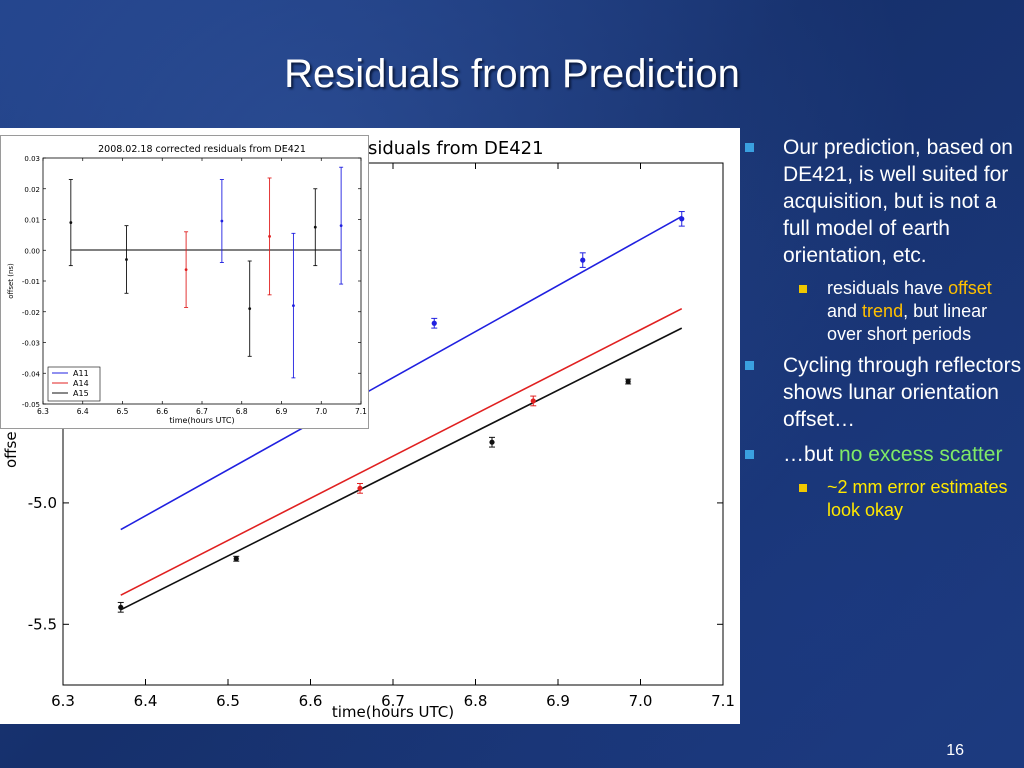 The width and height of the screenshot is (1024, 768). Describe the element at coordinates (242, 411) in the screenshot. I see `inset-x-tick-label: 6.8` at that location.